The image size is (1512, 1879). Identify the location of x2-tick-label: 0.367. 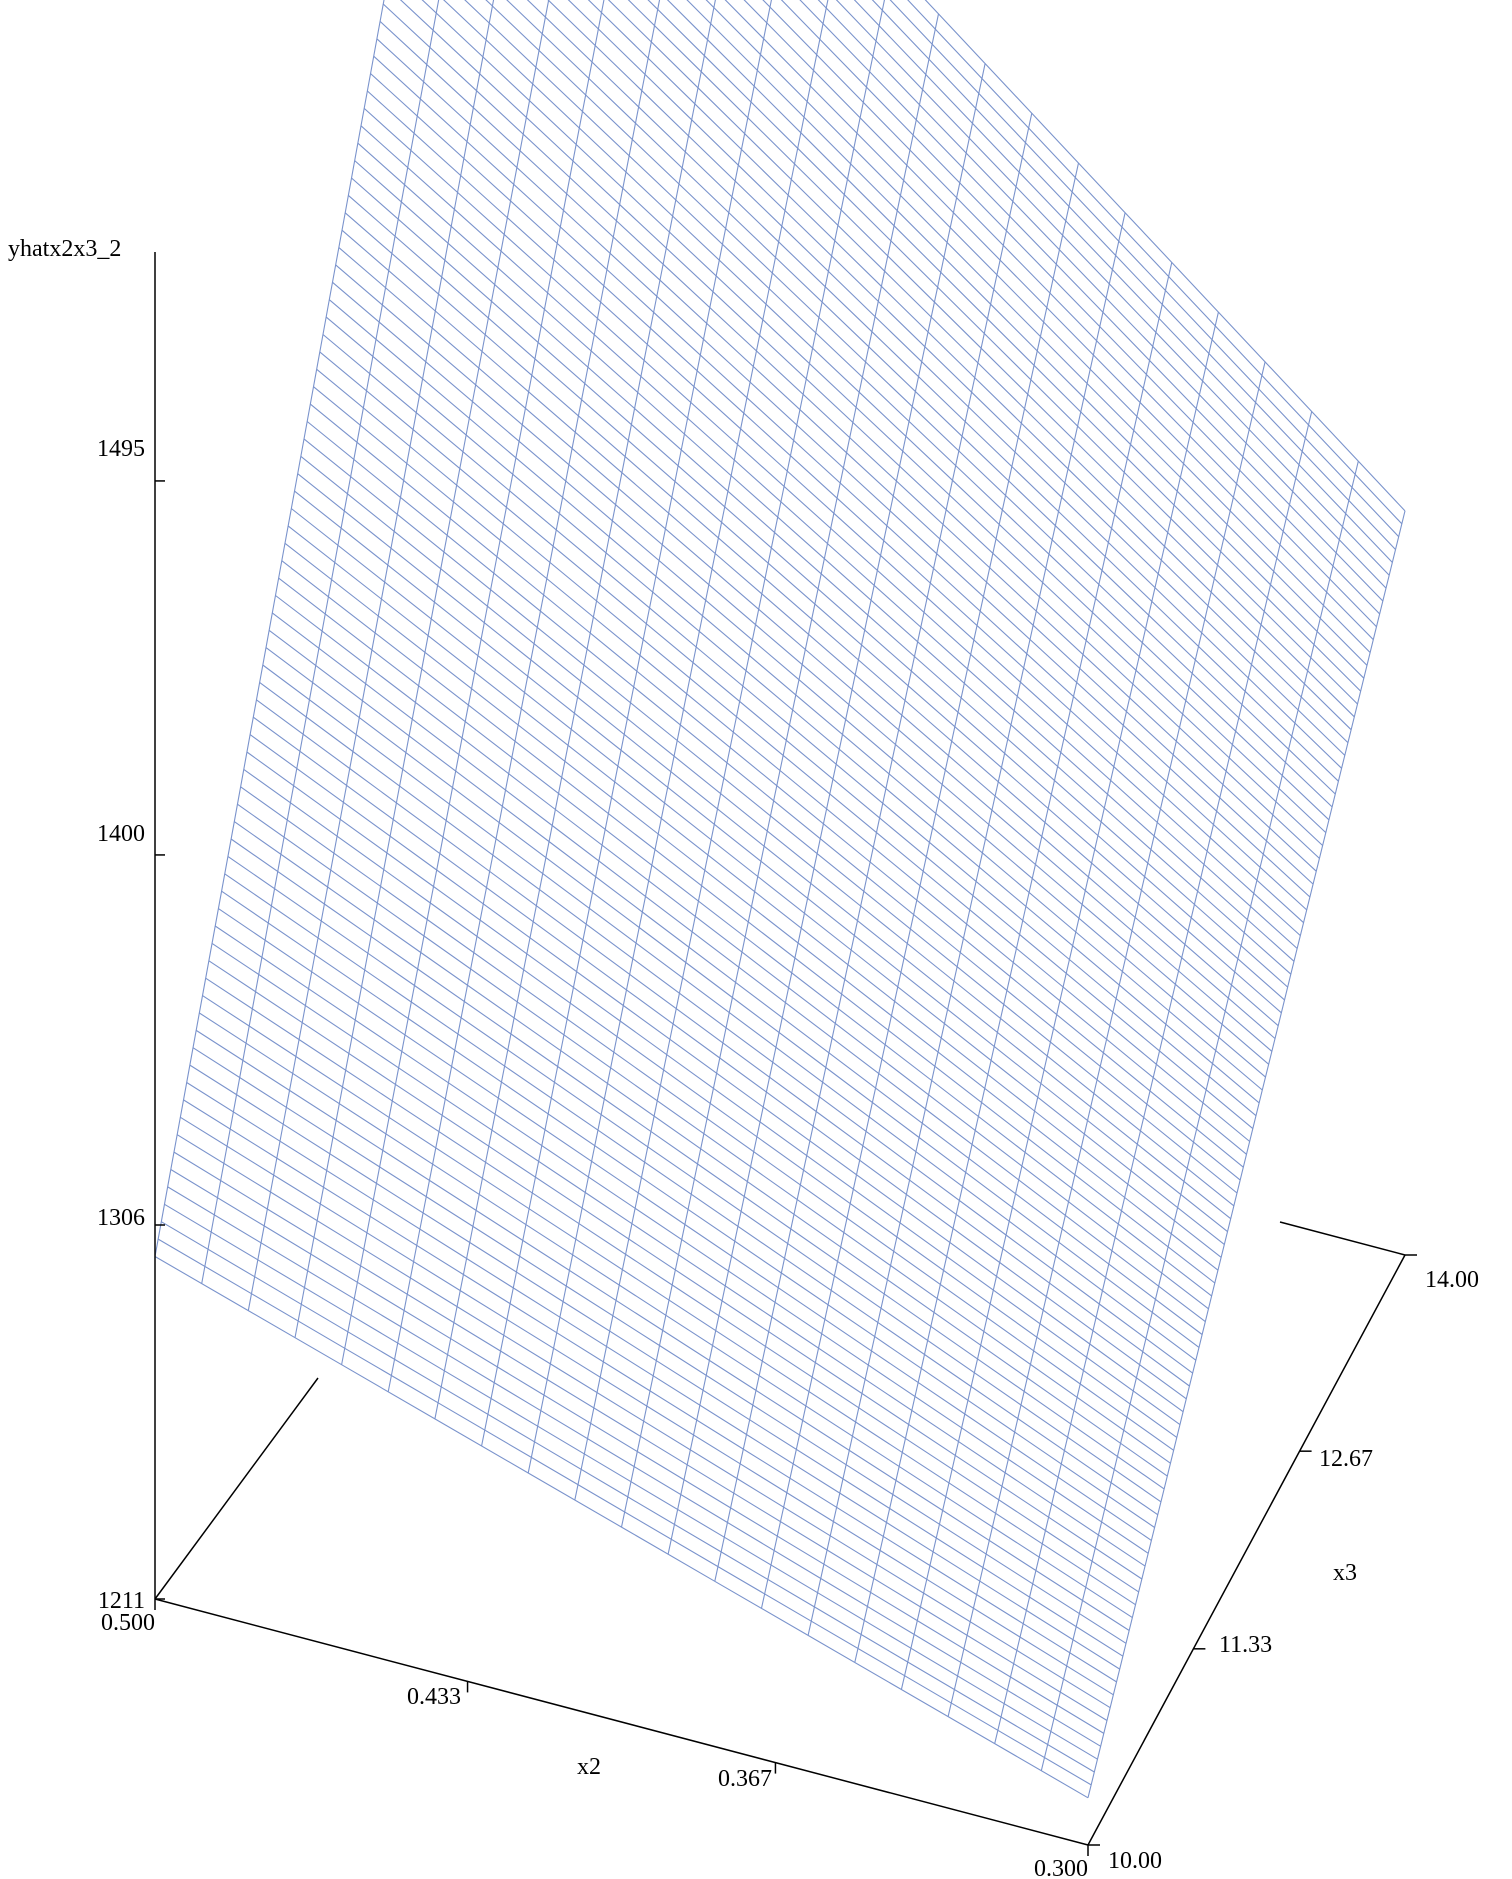
(745, 1779).